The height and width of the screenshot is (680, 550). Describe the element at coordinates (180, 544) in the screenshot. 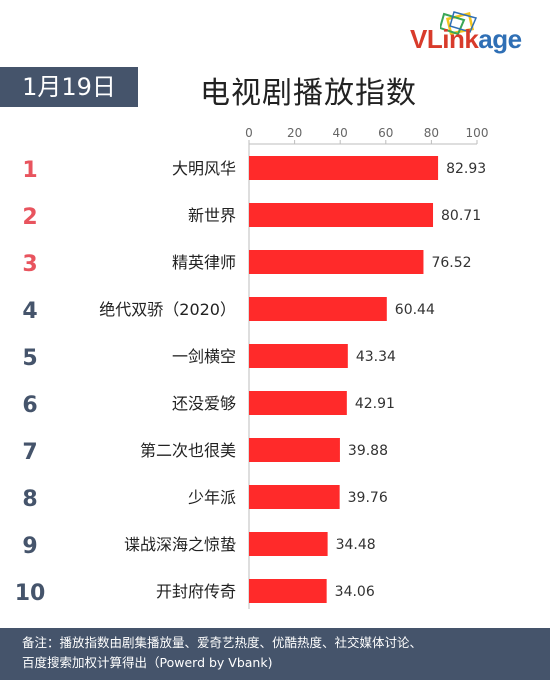

I see `category-label: 谍战深海之惊蛰` at that location.